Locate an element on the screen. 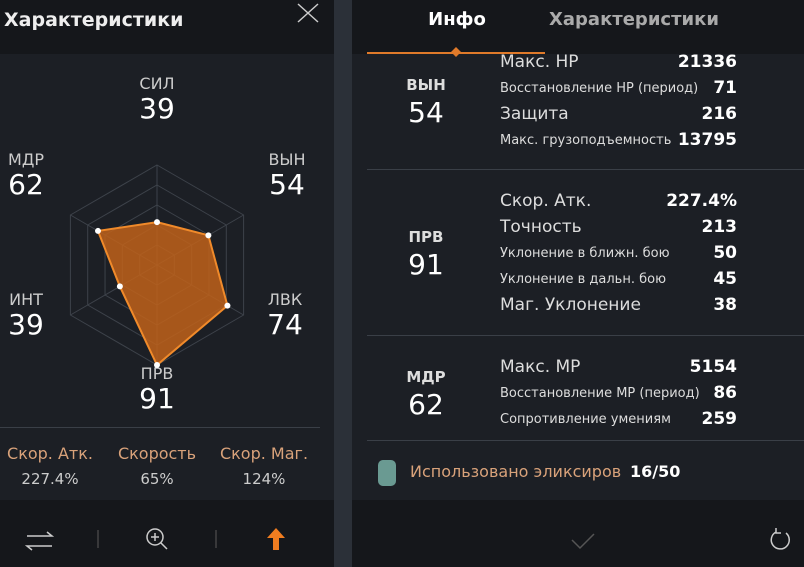  row-label: Уклонение в ближн. бою is located at coordinates (585, 253).